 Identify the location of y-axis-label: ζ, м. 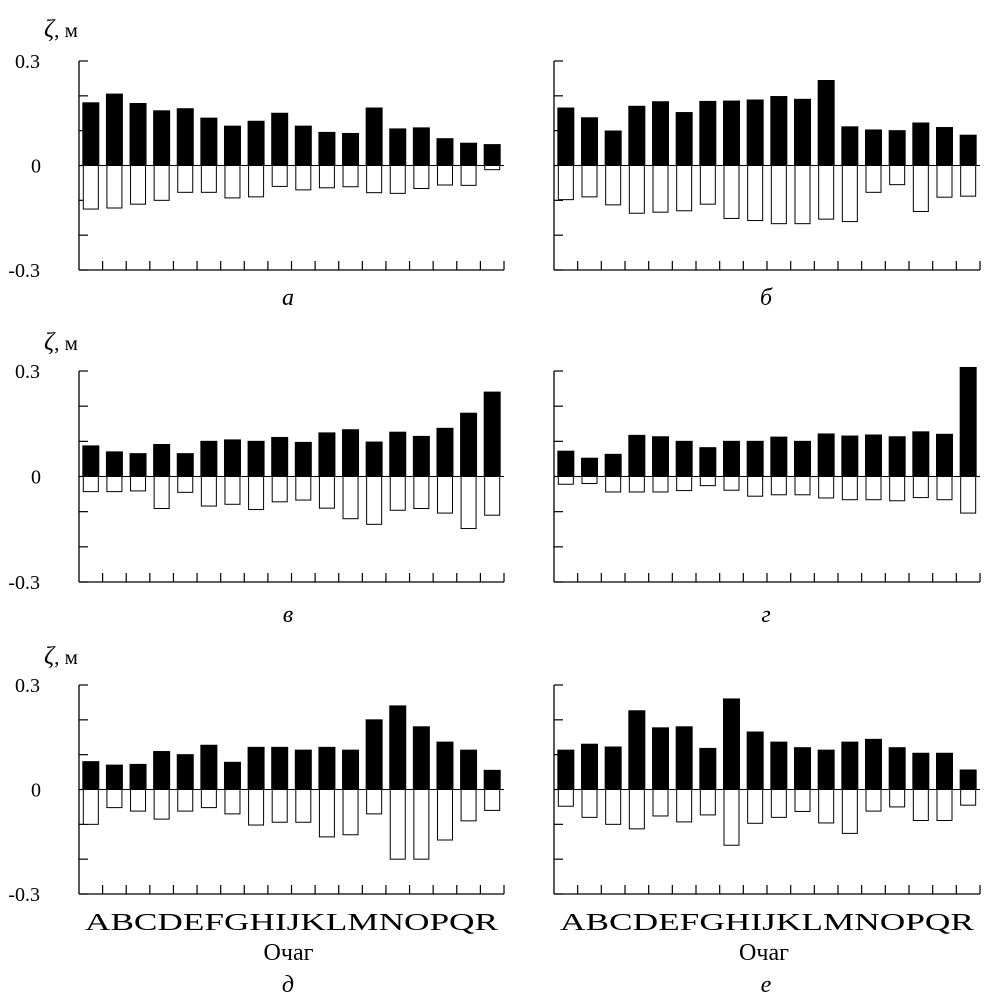
(61, 29).